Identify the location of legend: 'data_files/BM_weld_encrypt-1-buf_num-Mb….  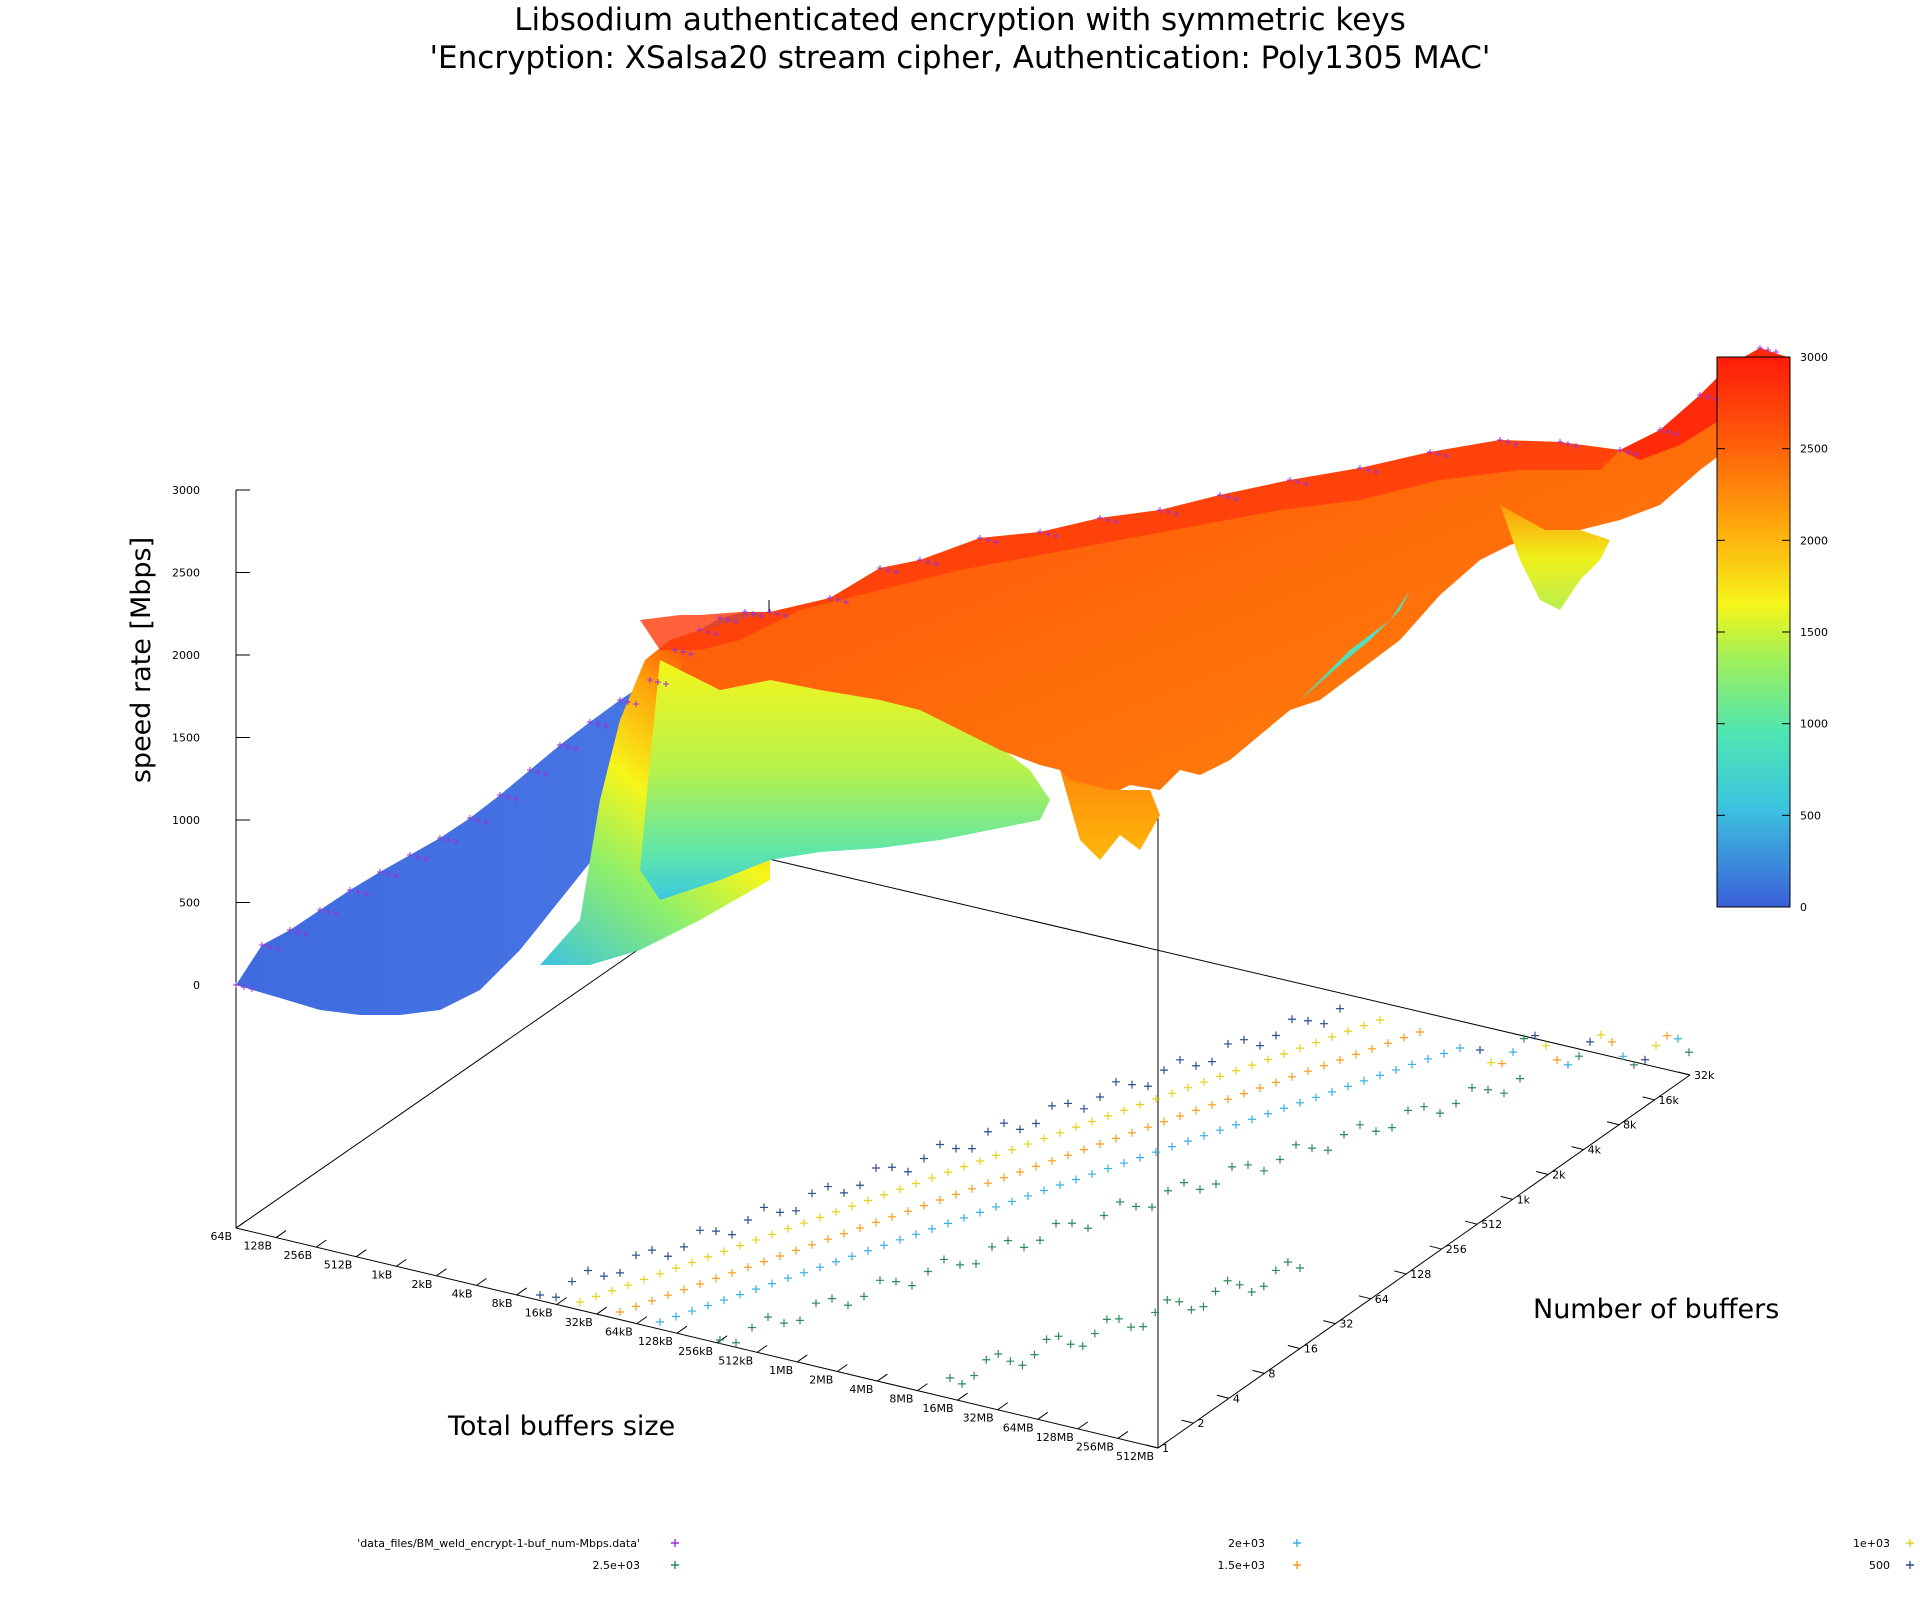
(1135, 1554).